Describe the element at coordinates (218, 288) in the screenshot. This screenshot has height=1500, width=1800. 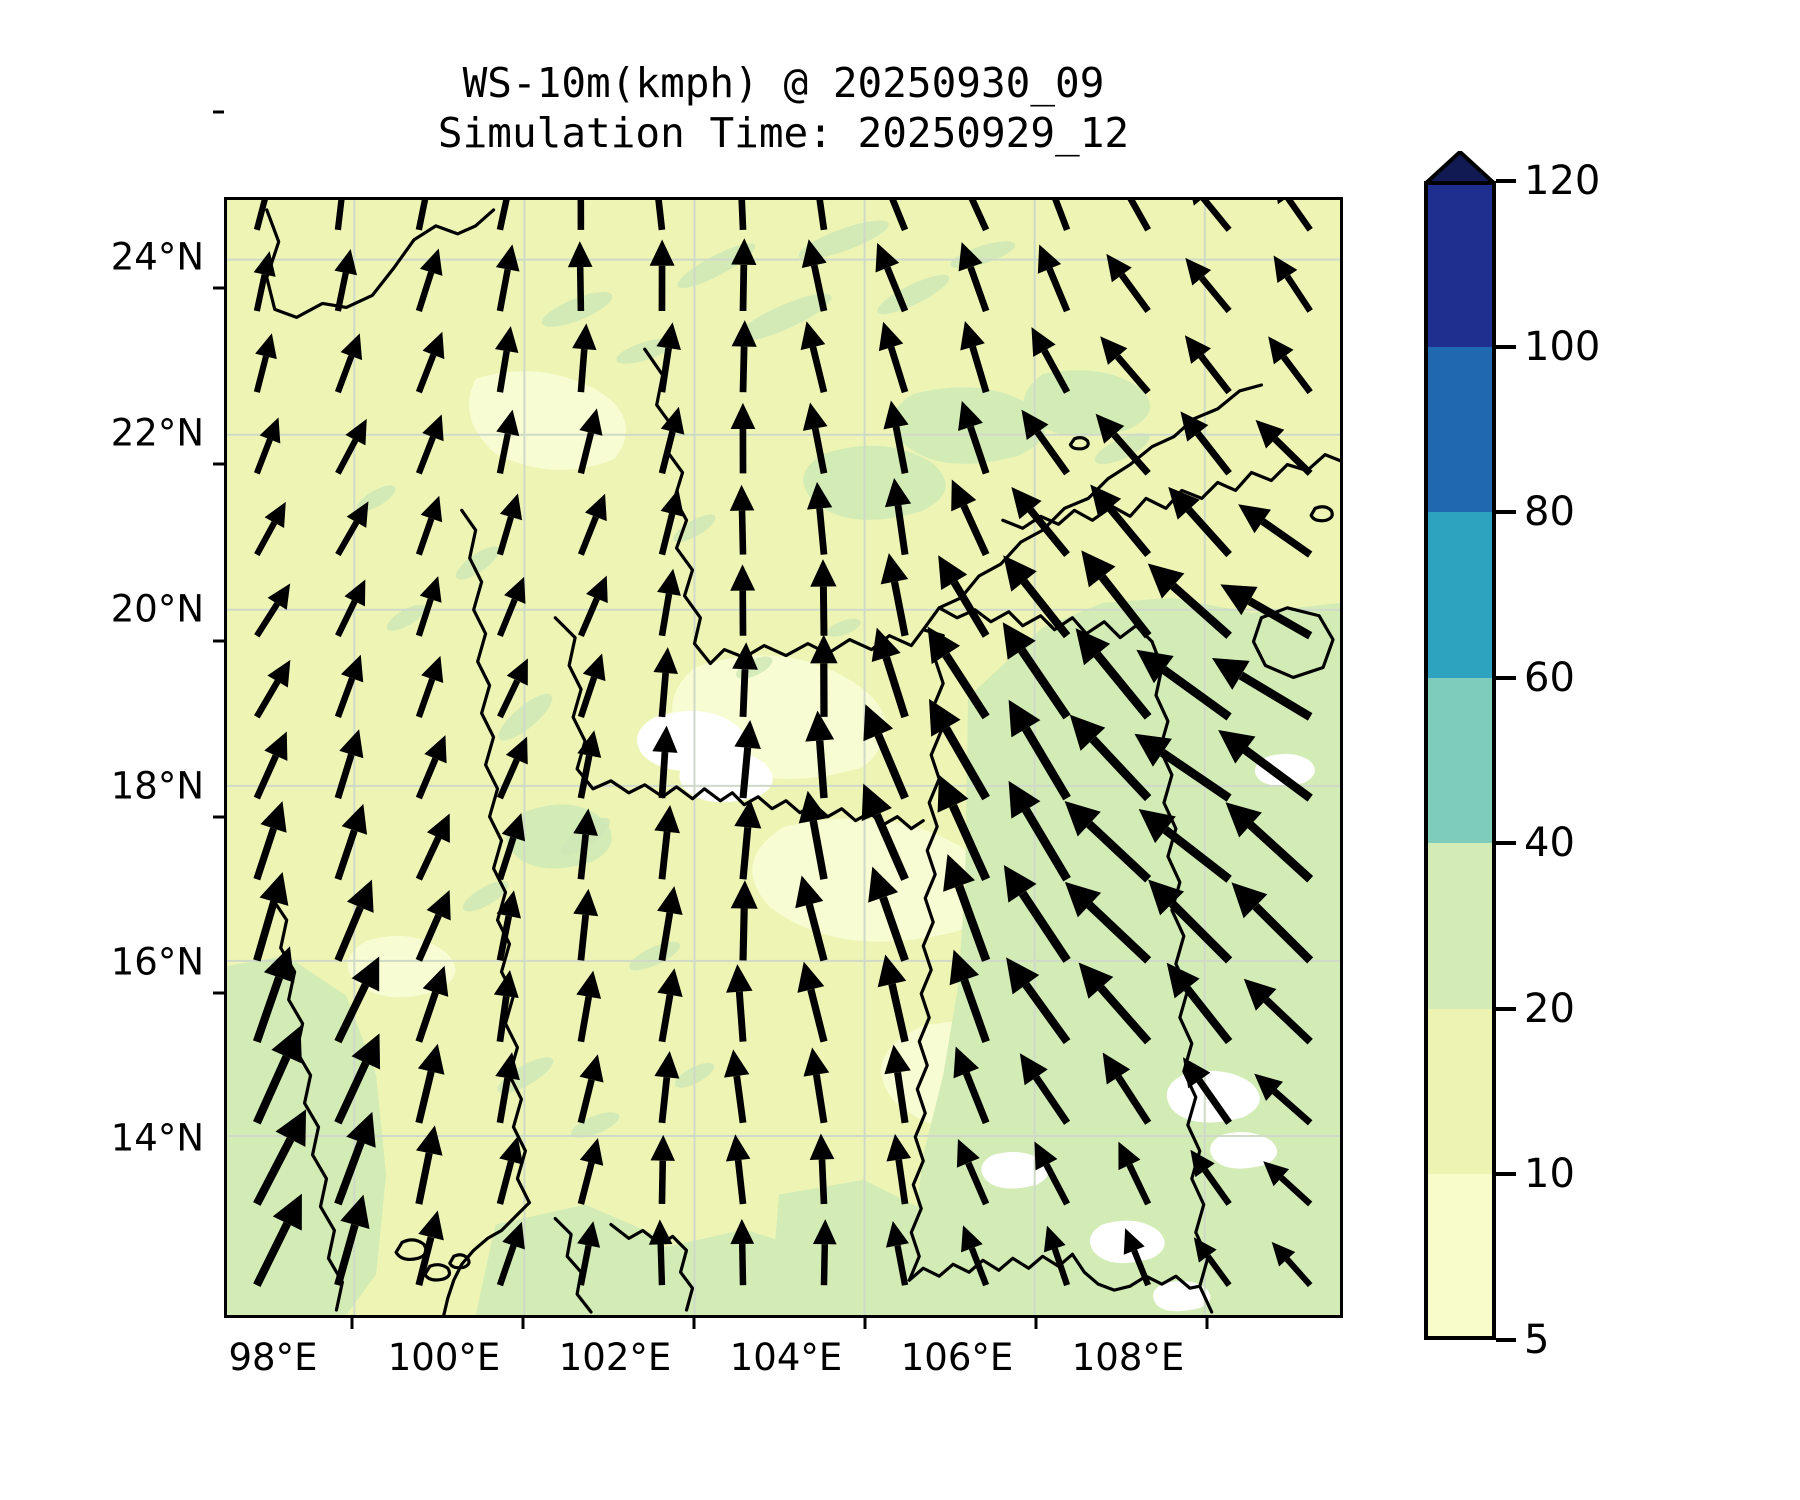
I see `ytick-mark-22N` at that location.